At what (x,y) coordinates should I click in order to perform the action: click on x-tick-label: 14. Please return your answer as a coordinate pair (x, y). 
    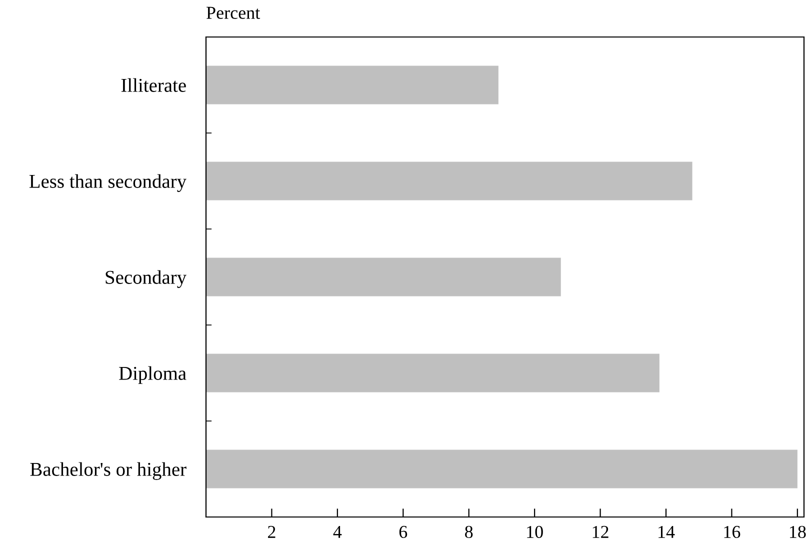
    Looking at the image, I should click on (666, 532).